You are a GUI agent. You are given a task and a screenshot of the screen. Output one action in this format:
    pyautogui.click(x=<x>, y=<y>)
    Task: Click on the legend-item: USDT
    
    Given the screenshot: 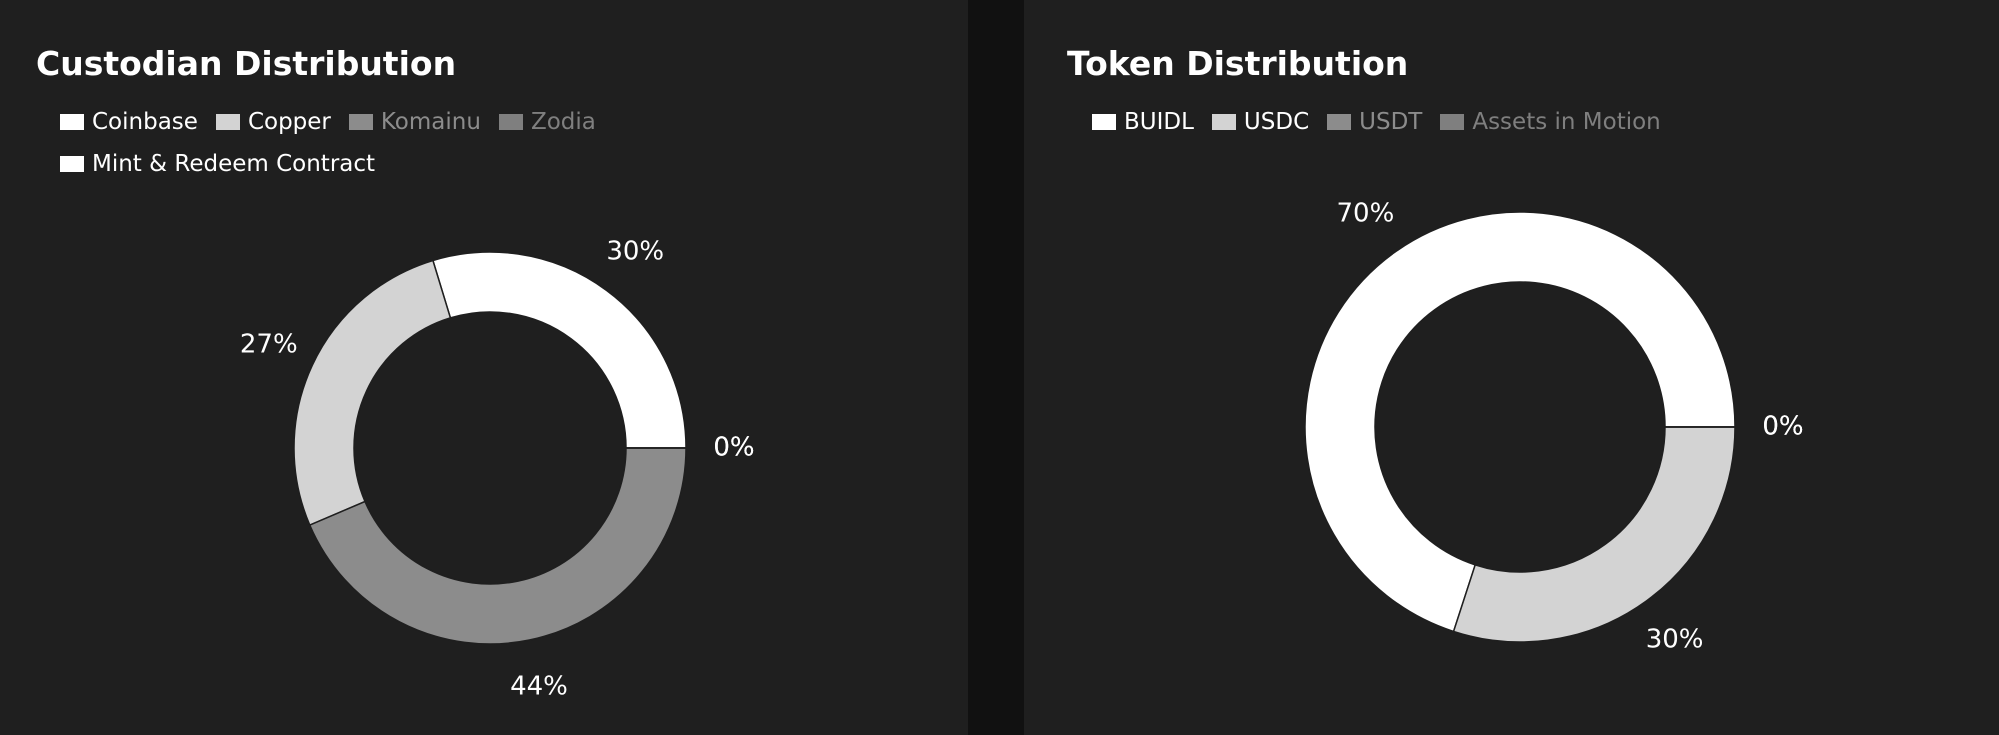 What is the action you would take?
    pyautogui.click(x=1374, y=122)
    